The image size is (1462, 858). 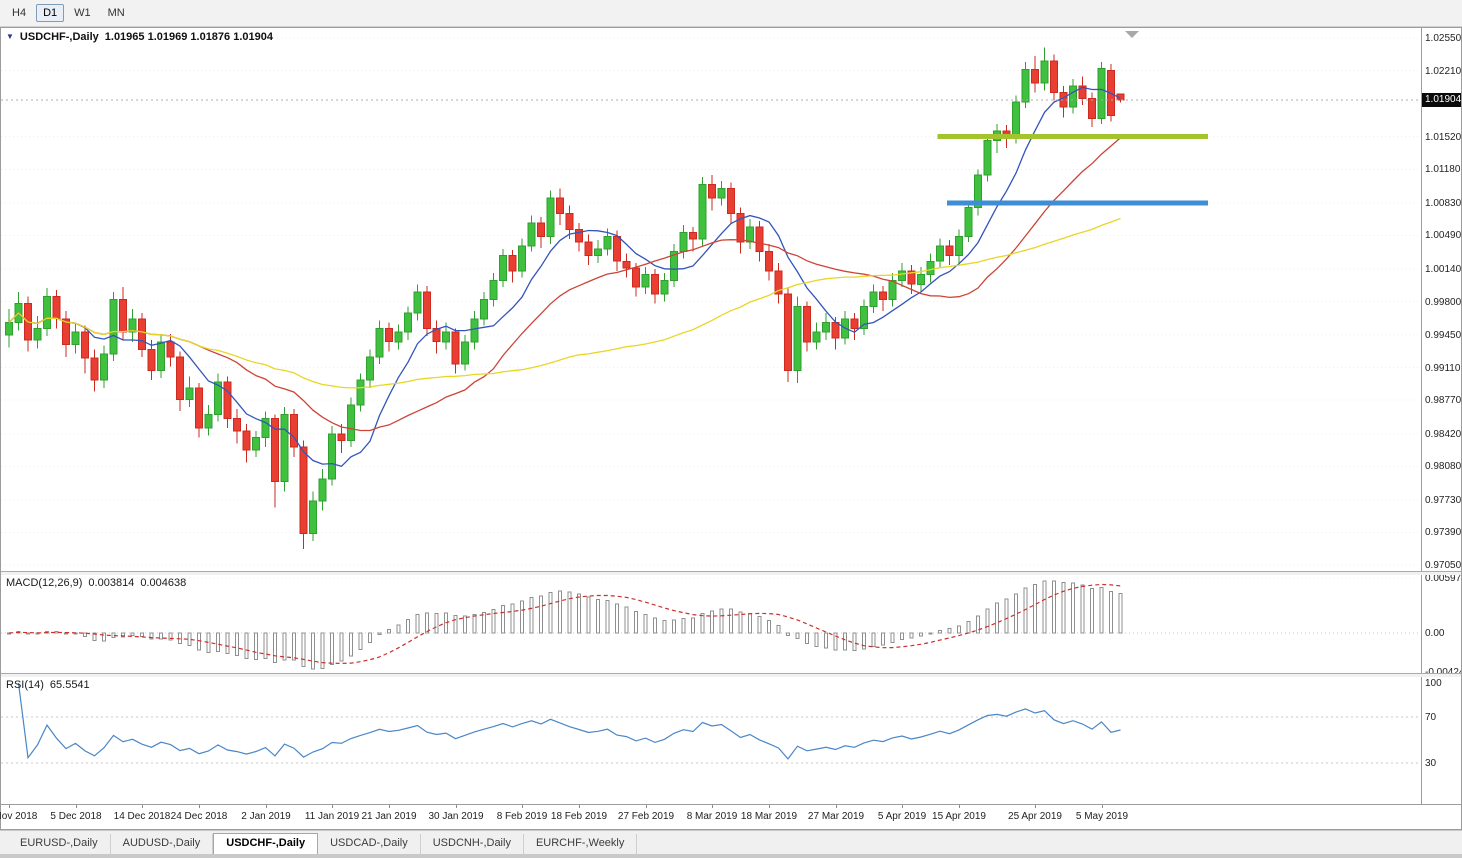 What do you see at coordinates (1441, 623) in the screenshot?
I see `macd-axis: 0.00597 0.00 -0.00424` at bounding box center [1441, 623].